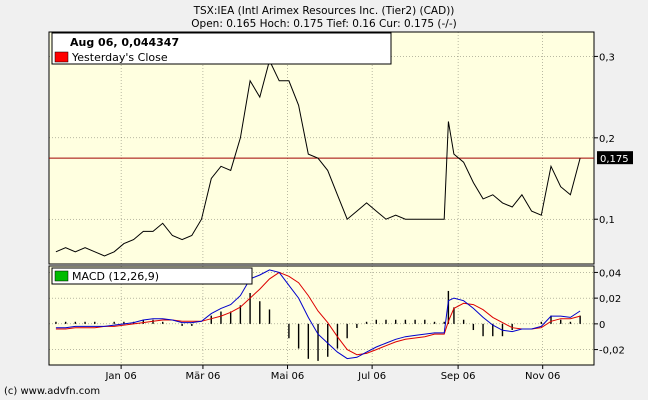  Describe the element at coordinates (287, 376) in the screenshot. I see `x-tick-label-2: Mai 06` at that location.